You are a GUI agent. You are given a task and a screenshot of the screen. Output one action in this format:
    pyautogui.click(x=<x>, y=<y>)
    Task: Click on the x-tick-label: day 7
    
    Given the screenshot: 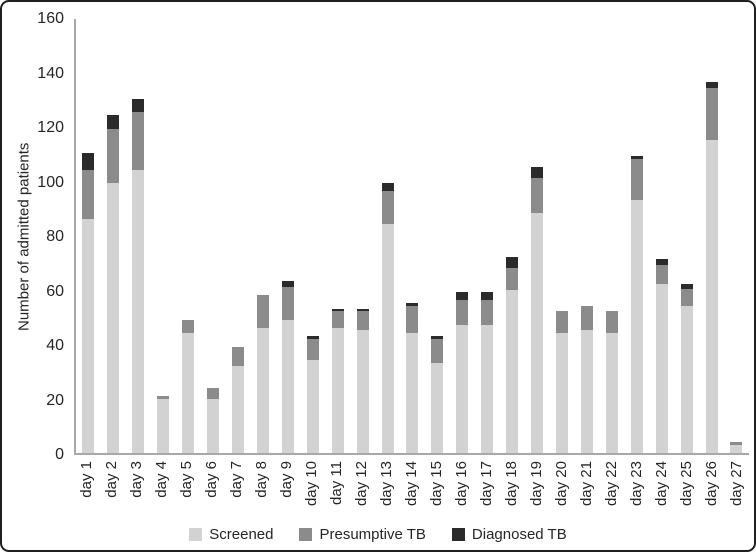 What is the action you would take?
    pyautogui.click(x=236, y=479)
    